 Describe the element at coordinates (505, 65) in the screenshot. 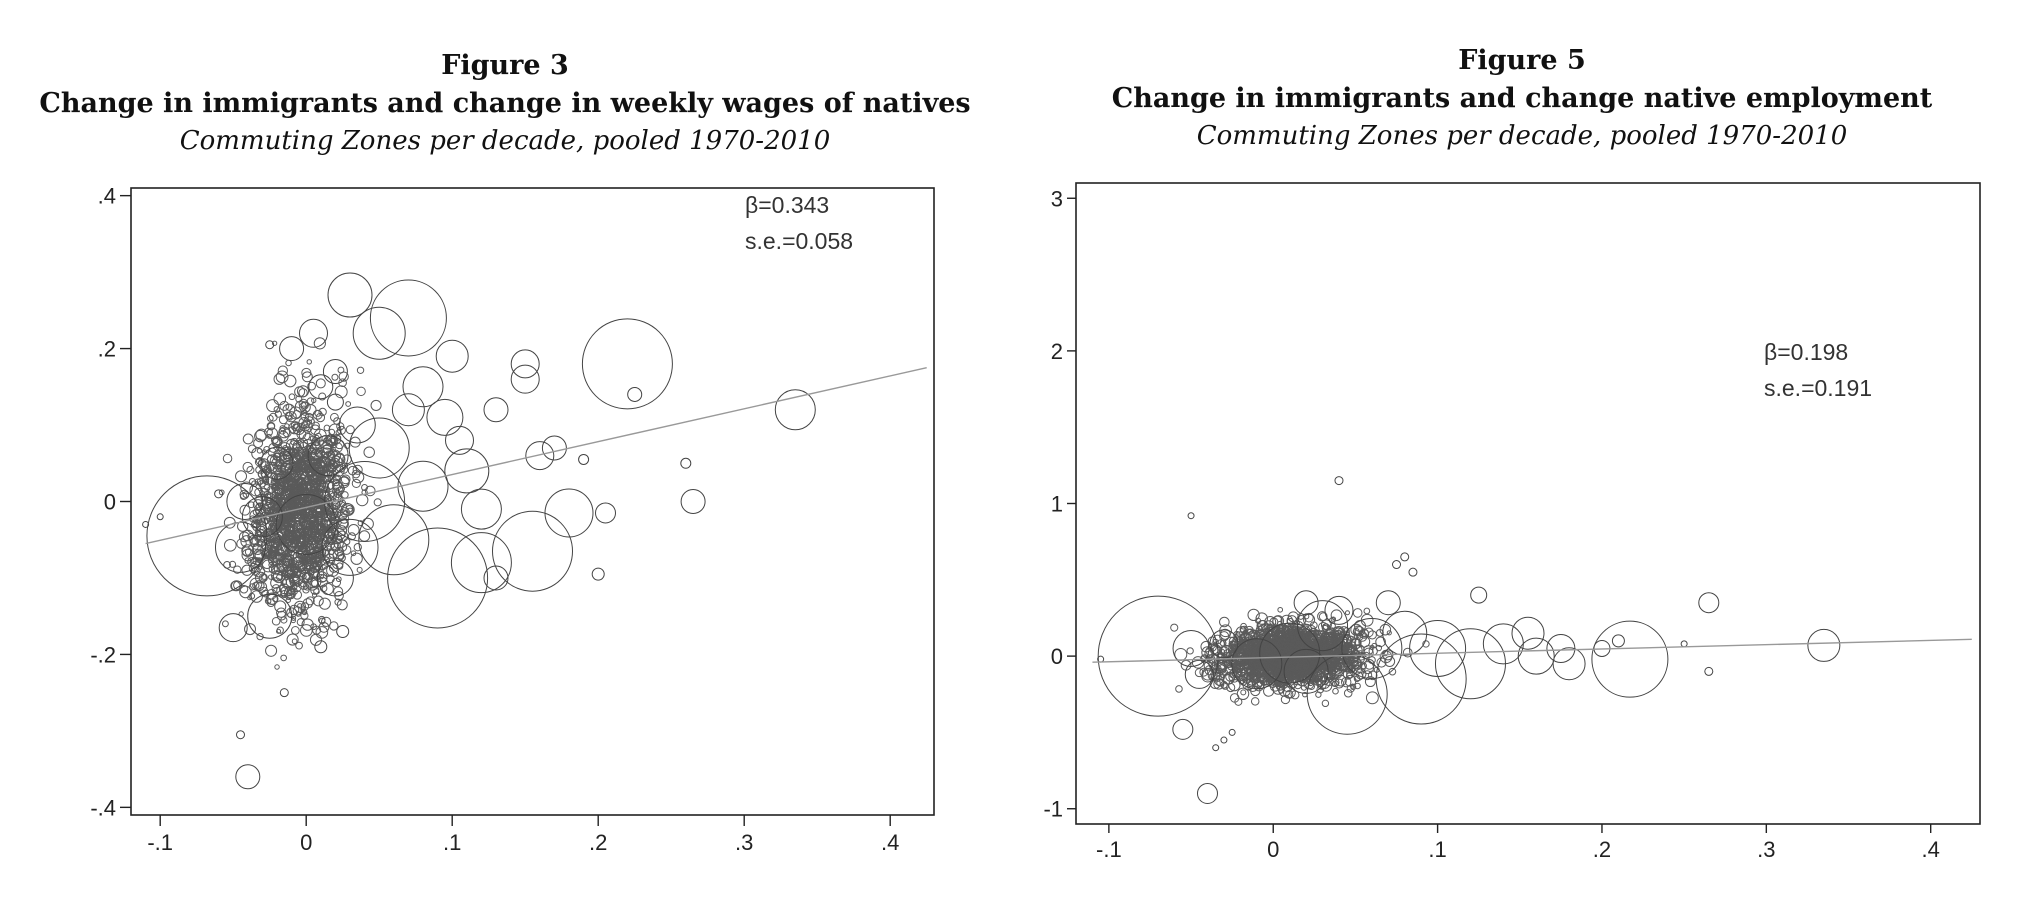

I see `figure-3-label: Figure 3` at that location.